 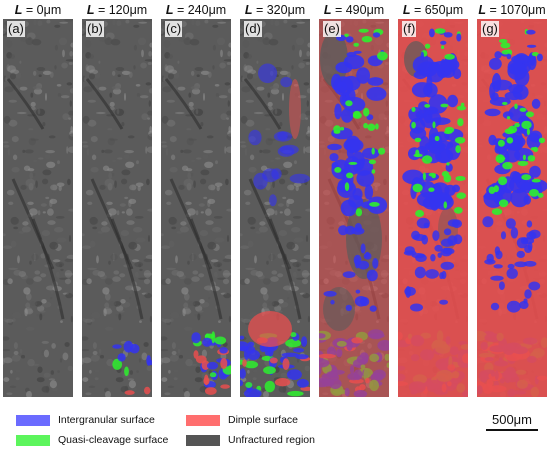 I want to click on sem-image-a, so click(x=38, y=208).